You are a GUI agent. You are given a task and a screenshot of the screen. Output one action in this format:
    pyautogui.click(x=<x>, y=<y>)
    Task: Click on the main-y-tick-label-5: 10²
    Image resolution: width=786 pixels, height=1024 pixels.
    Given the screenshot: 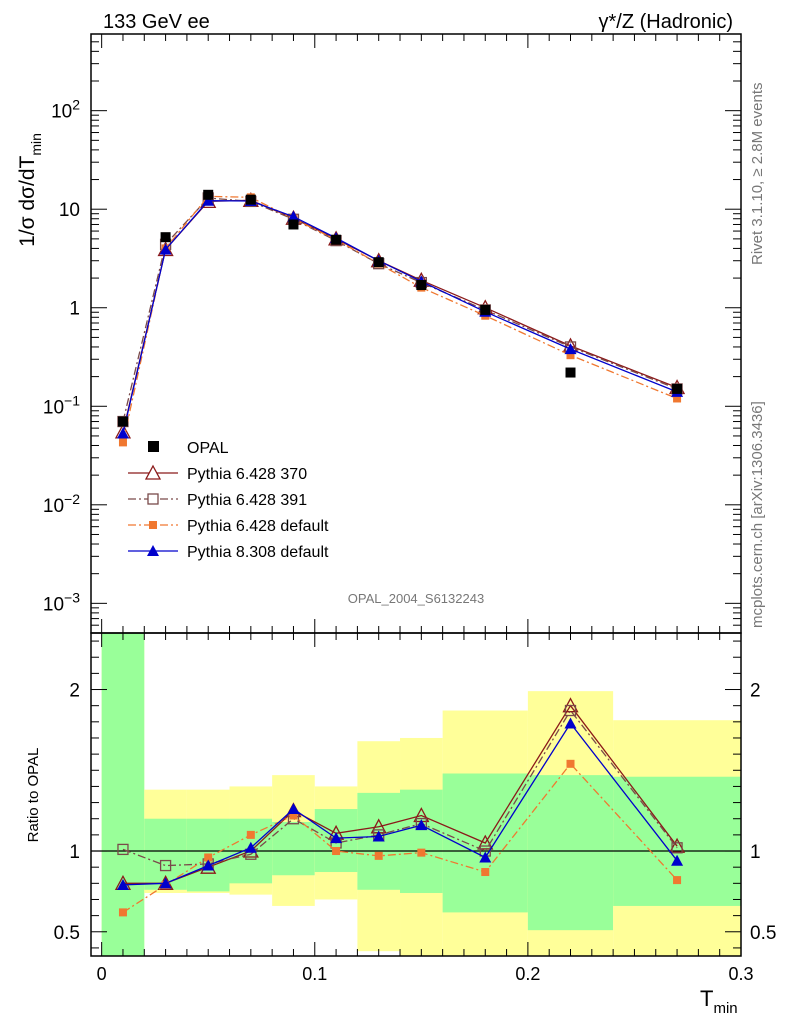 What is the action you would take?
    pyautogui.click(x=65, y=110)
    